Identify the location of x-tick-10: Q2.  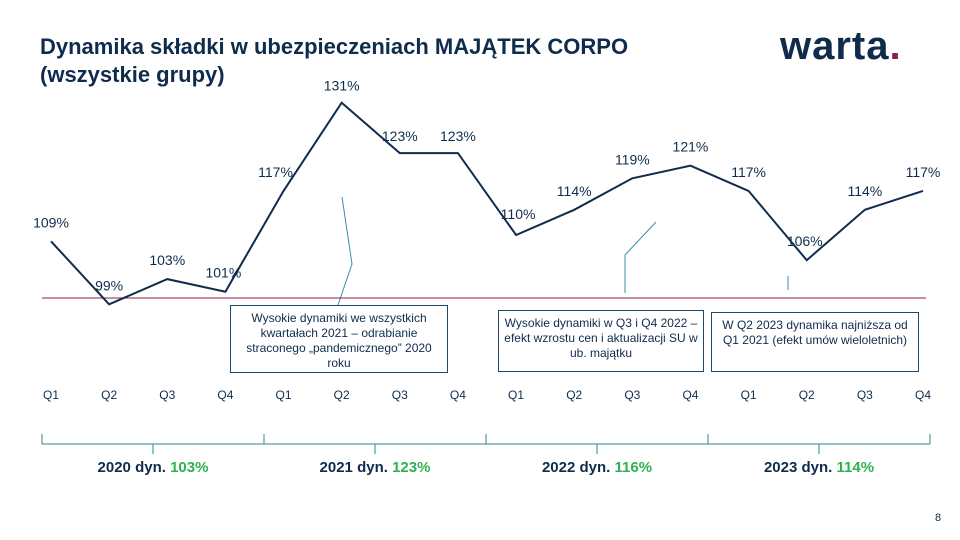
(574, 395).